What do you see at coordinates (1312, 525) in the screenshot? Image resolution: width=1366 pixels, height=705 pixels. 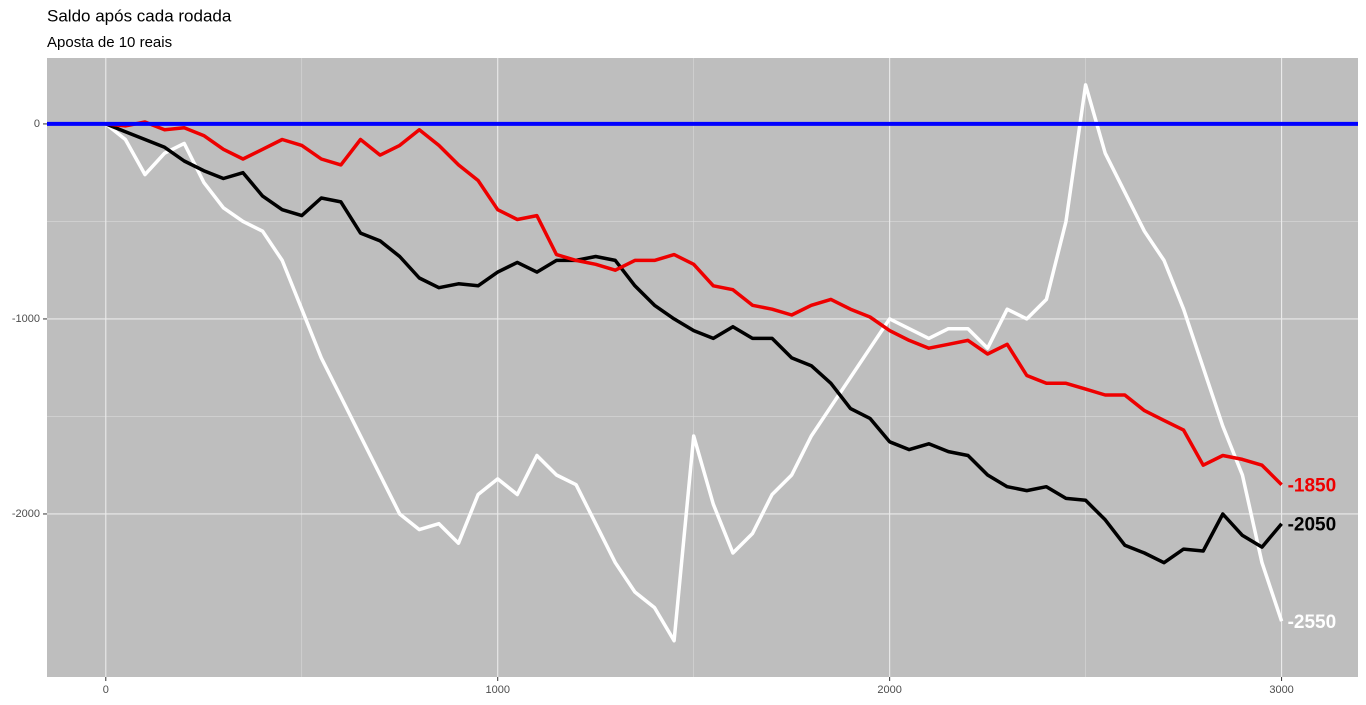 I see `end-label: -2050` at bounding box center [1312, 525].